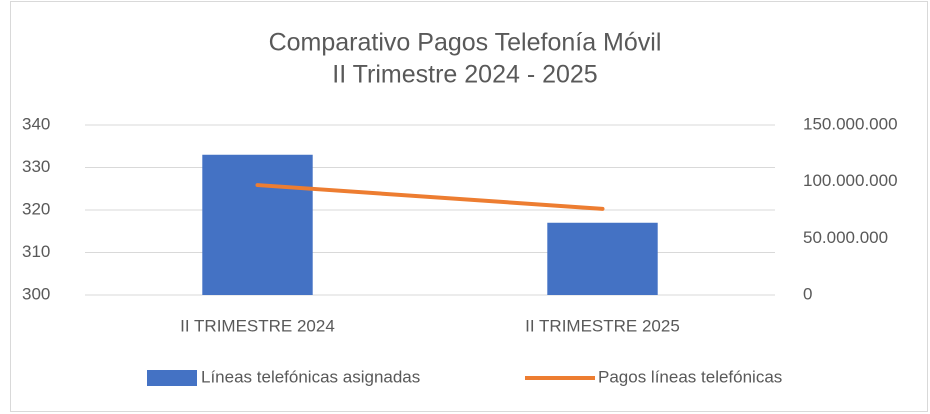 The image size is (930, 414). What do you see at coordinates (430, 197) in the screenshot?
I see `line` at bounding box center [430, 197].